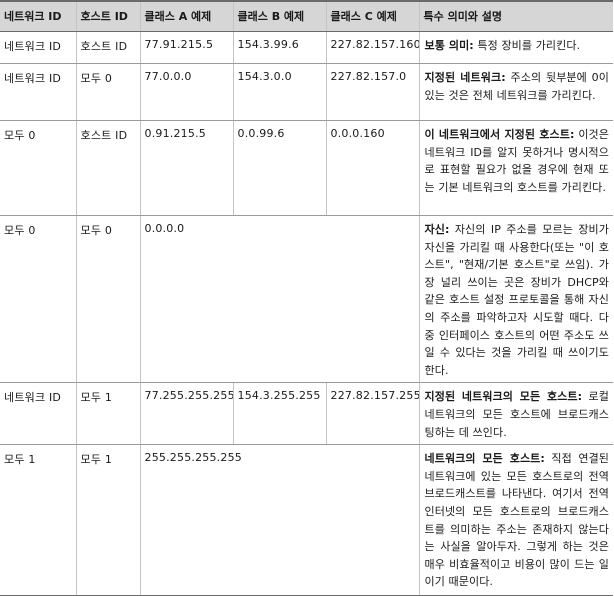 The height and width of the screenshot is (596, 614). What do you see at coordinates (186, 414) in the screenshot?
I see `class-a-cell: 77.255.255.255` at bounding box center [186, 414].